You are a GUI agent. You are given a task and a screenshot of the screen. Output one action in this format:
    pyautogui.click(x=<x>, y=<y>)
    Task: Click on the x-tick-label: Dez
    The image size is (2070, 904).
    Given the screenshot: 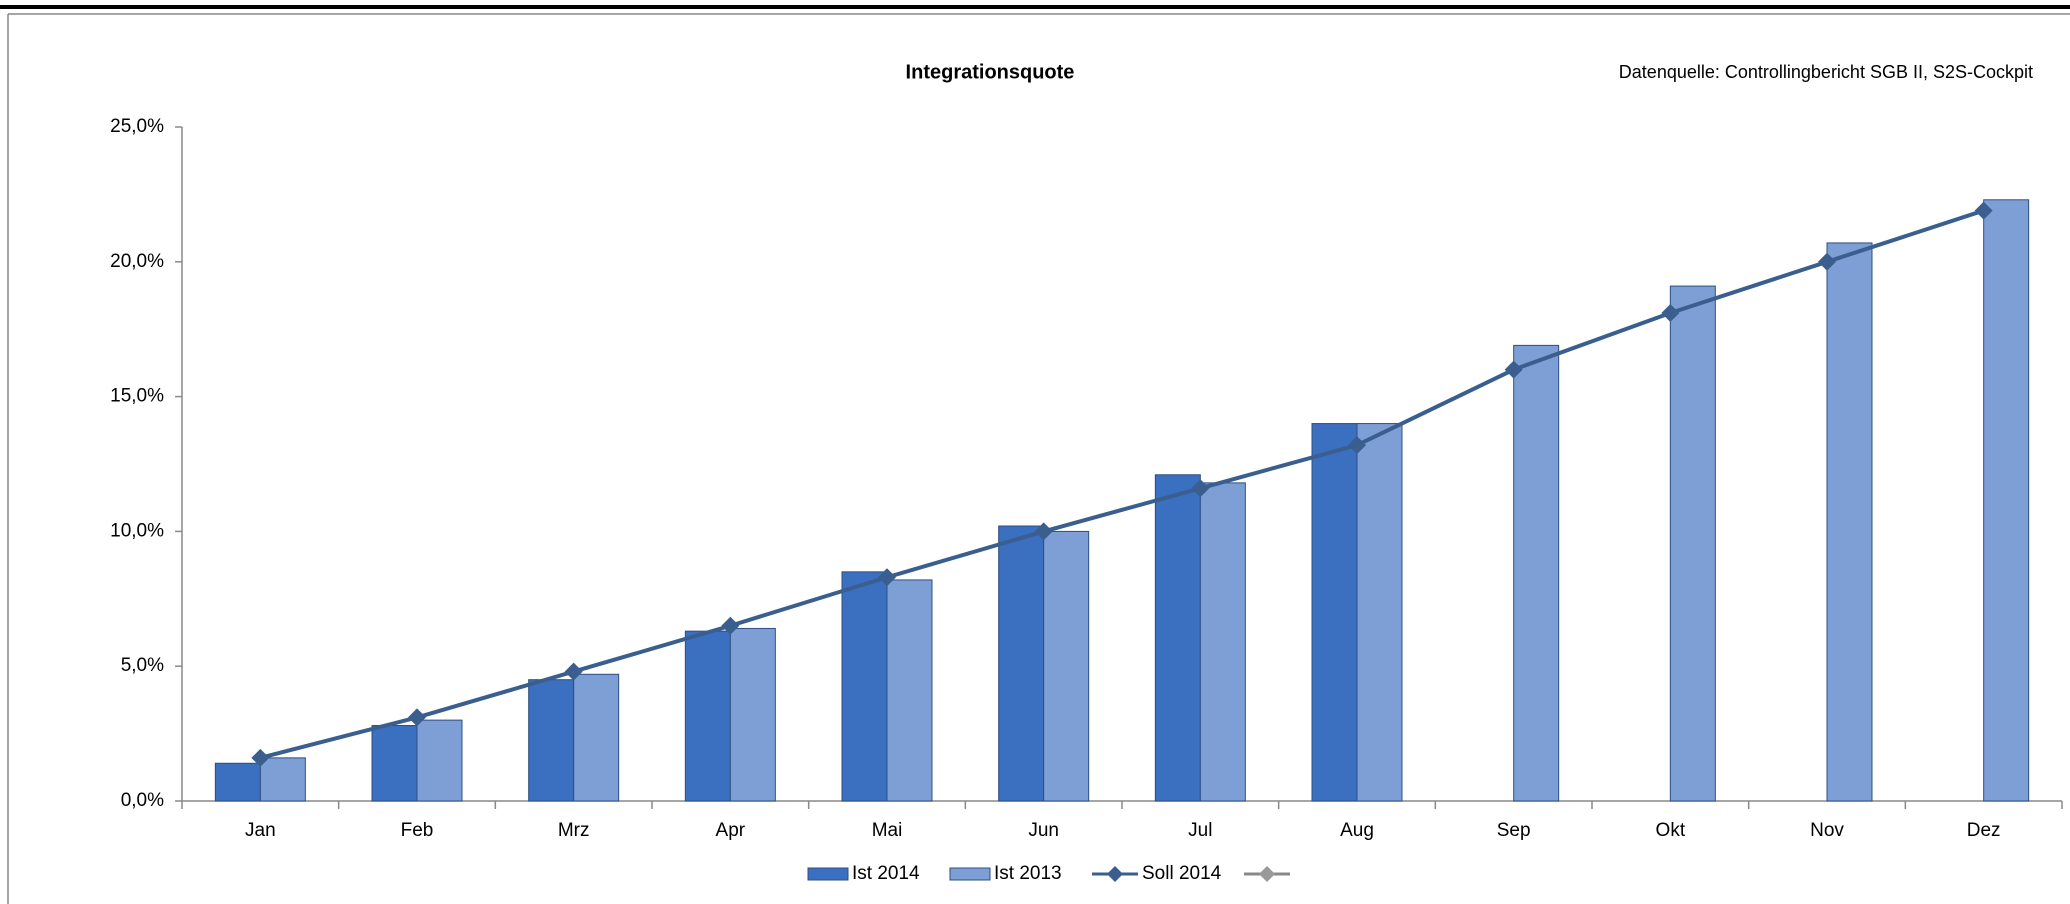 What is the action you would take?
    pyautogui.click(x=1984, y=830)
    